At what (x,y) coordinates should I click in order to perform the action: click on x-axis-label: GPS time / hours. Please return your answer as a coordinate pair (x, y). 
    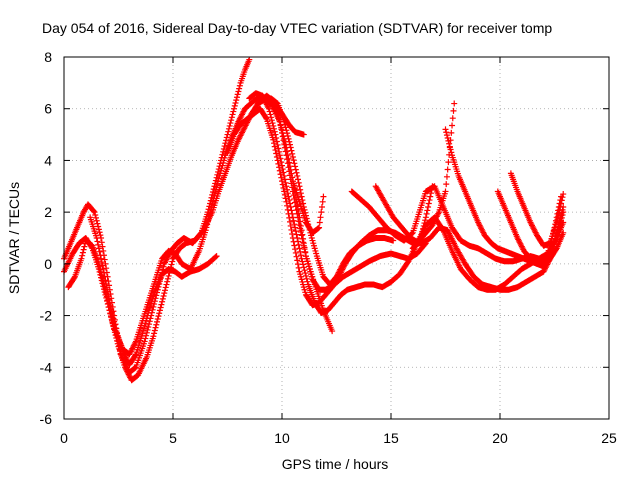
    Looking at the image, I should click on (335, 464).